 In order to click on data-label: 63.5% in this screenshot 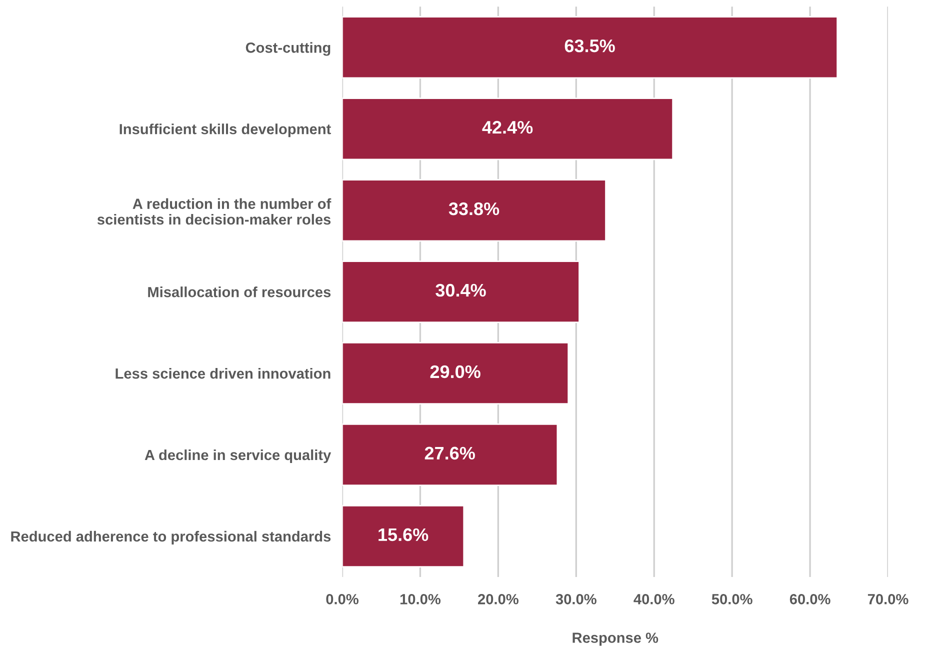, I will do `click(589, 45)`.